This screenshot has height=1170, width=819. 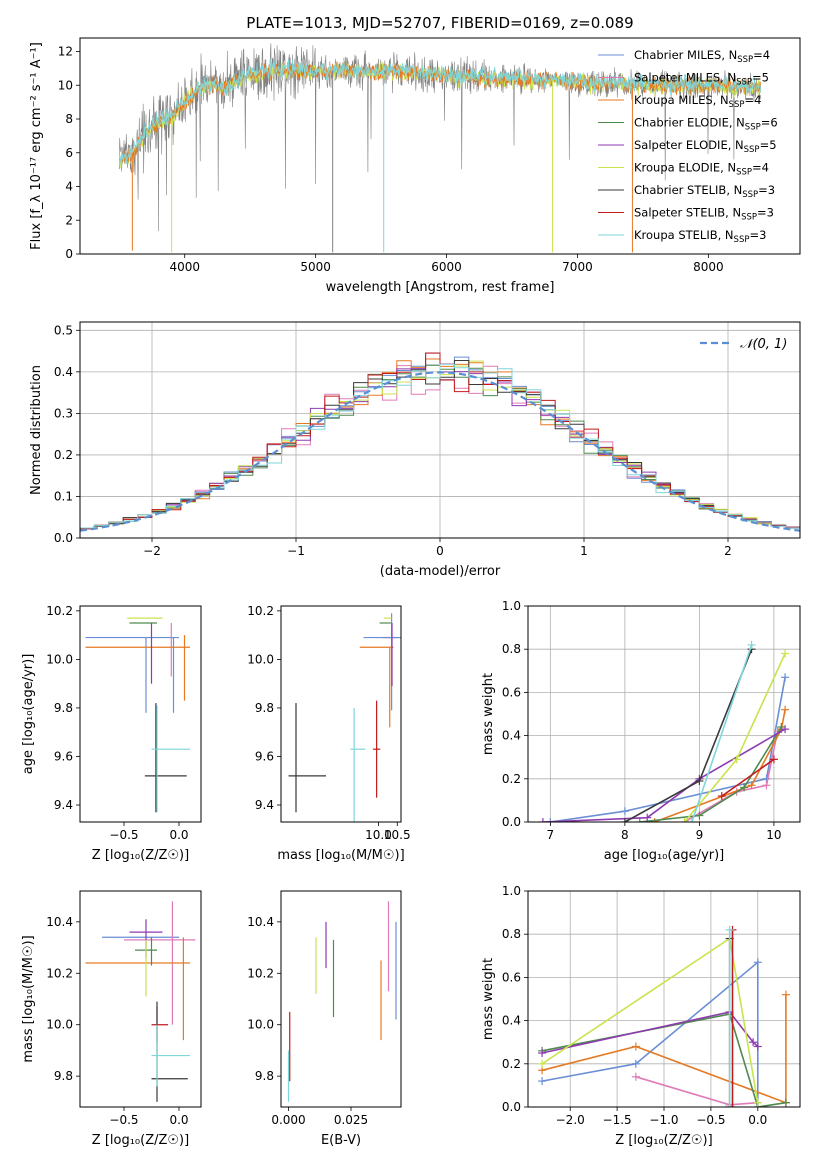 What do you see at coordinates (664, 855) in the screenshot?
I see `x-axis-label: age [log₁₀(age/yr)]` at bounding box center [664, 855].